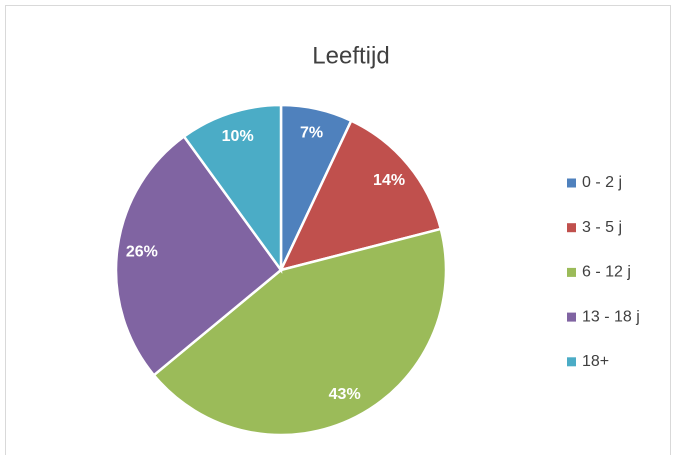  Describe the element at coordinates (142, 252) in the screenshot. I see `data-label: 26%` at that location.